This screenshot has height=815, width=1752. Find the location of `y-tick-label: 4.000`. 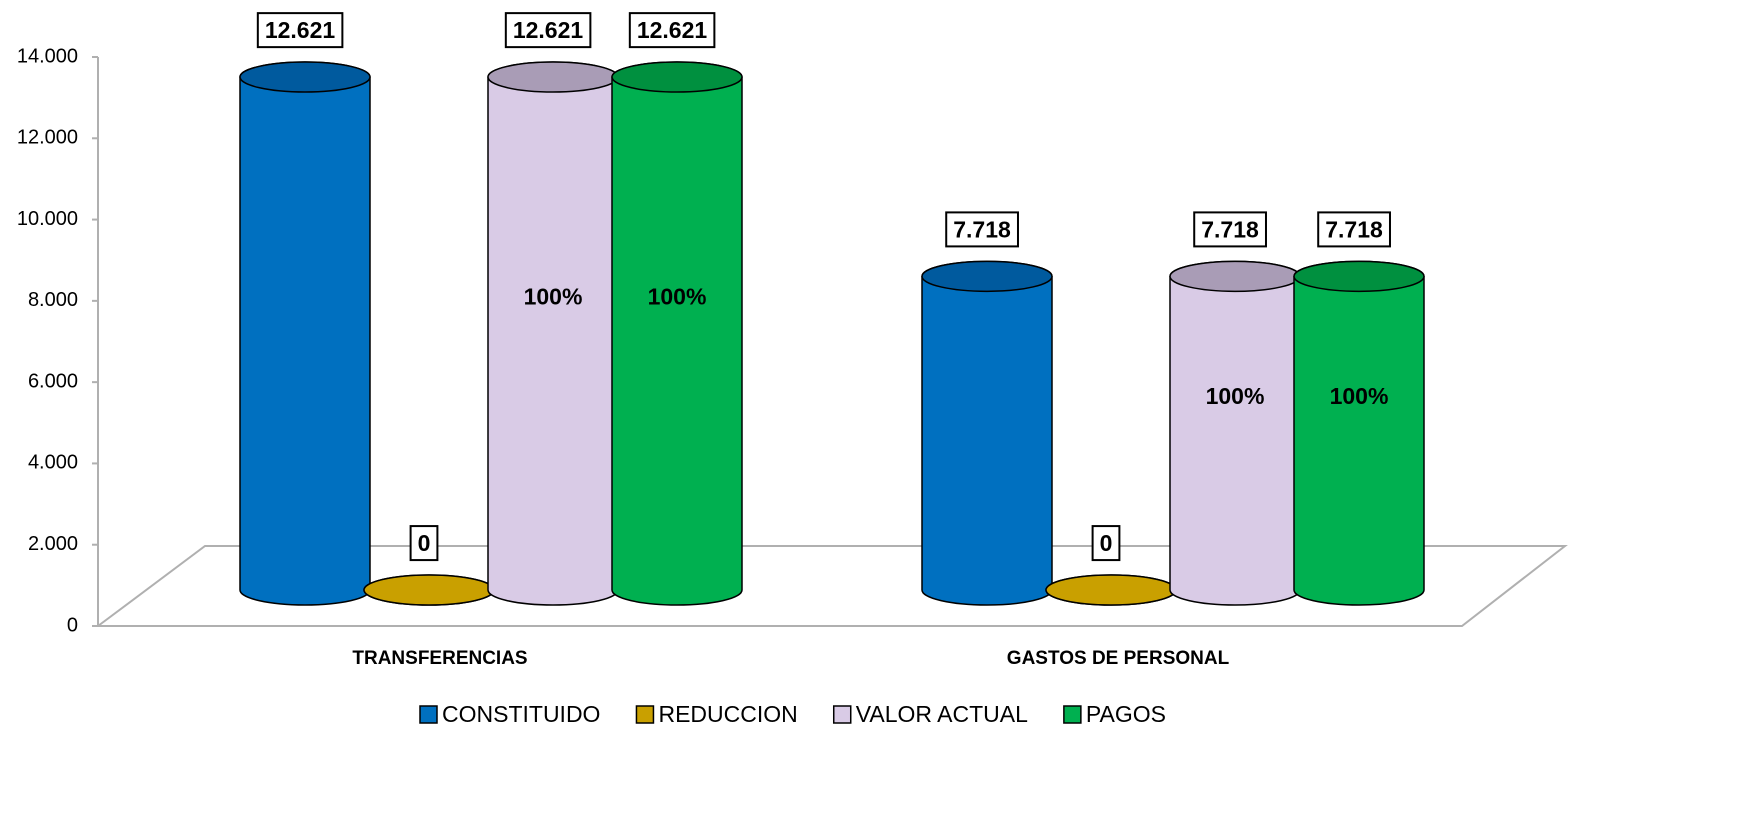

y-tick-label: 4.000 is located at coordinates (53, 463).